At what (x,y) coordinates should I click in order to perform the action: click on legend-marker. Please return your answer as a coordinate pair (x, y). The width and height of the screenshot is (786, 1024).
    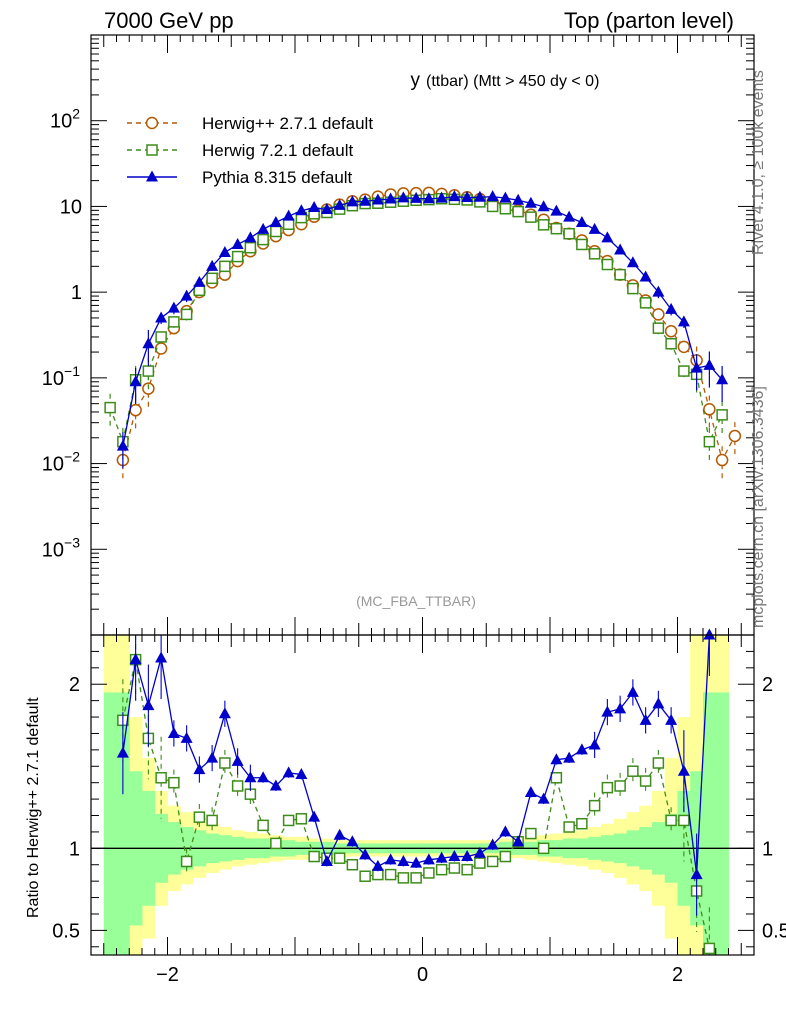
    Looking at the image, I should click on (152, 150).